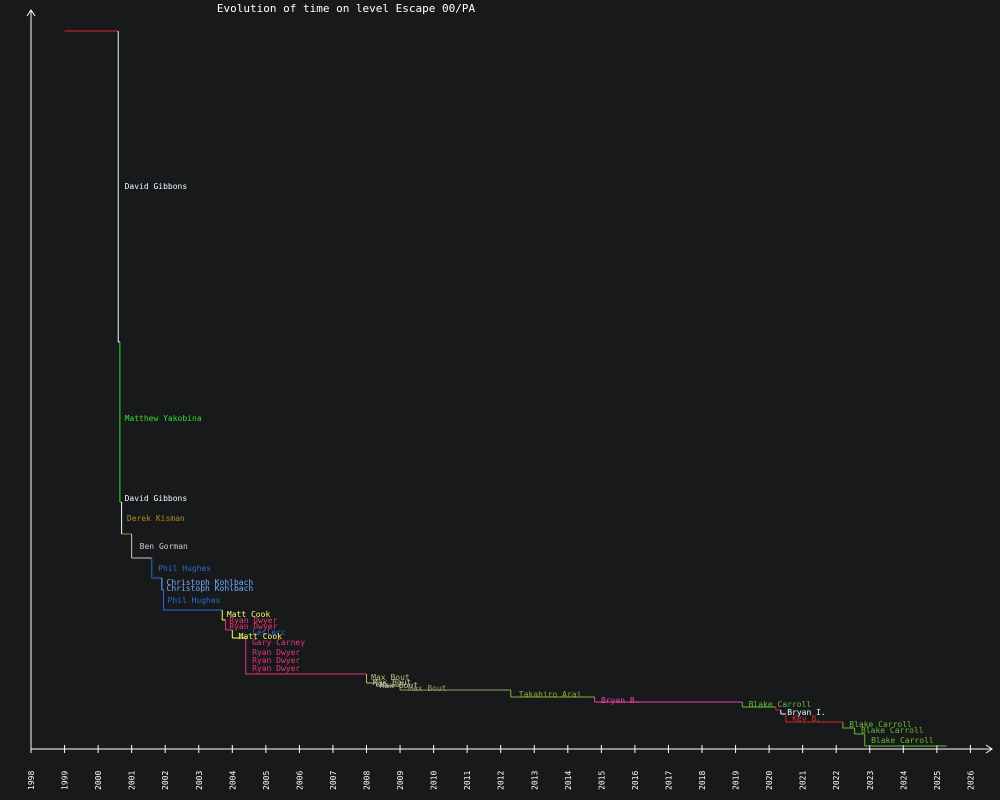  What do you see at coordinates (870, 780) in the screenshot?
I see `x-tick-label: 2023` at bounding box center [870, 780].